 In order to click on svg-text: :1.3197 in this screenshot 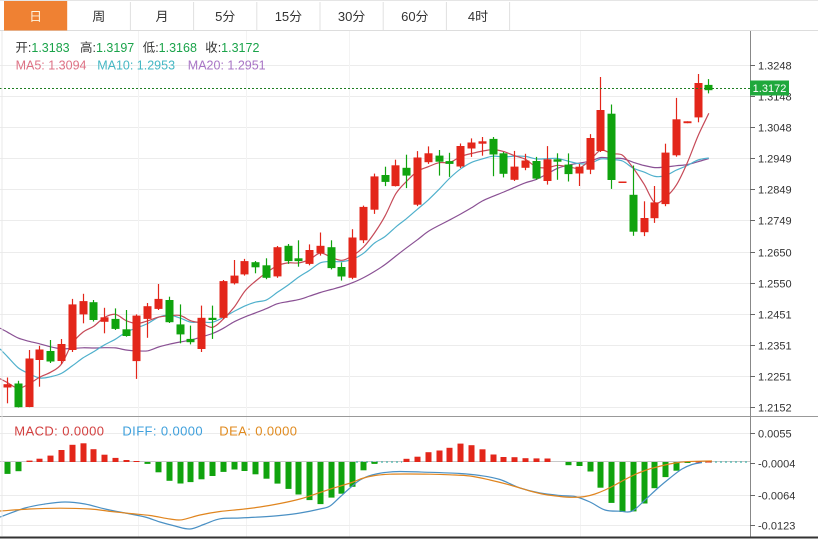, I will do `click(114, 48)`.